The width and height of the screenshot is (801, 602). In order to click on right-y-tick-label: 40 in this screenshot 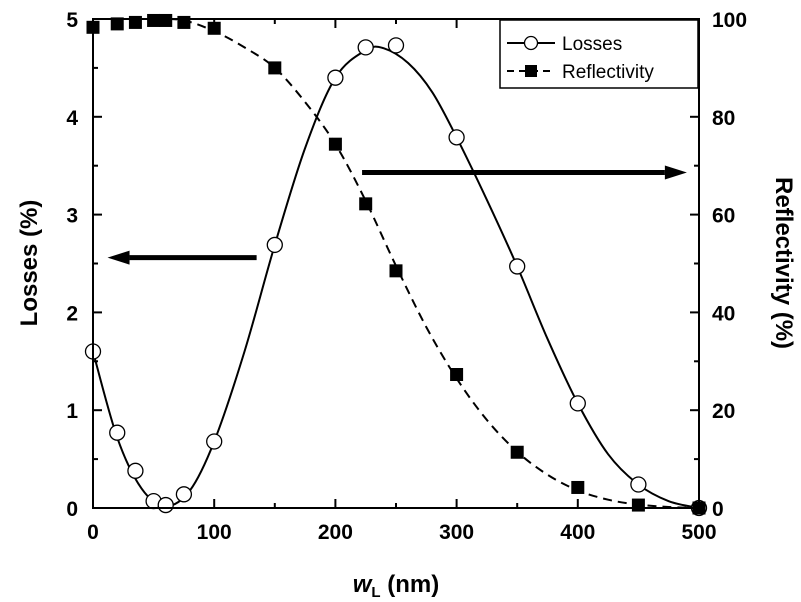, I will do `click(723, 313)`.